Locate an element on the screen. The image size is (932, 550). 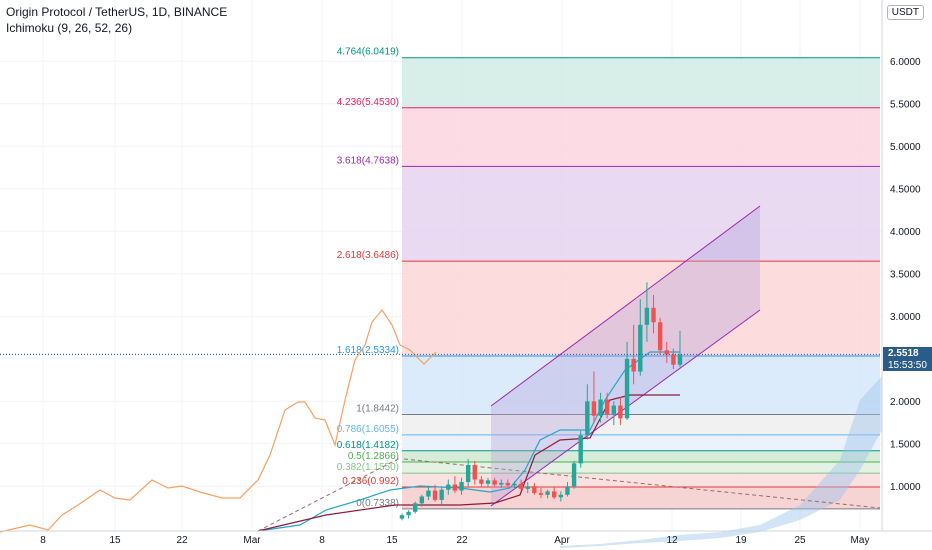
fib-level-label: 4.764(6.0419) is located at coordinates (368, 52).